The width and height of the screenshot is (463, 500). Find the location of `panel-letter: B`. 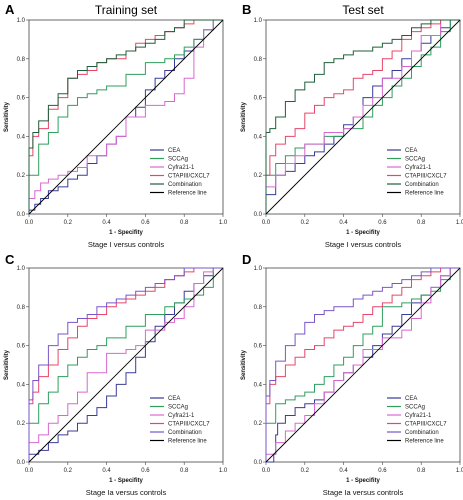

panel-letter: B is located at coordinates (246, 9).